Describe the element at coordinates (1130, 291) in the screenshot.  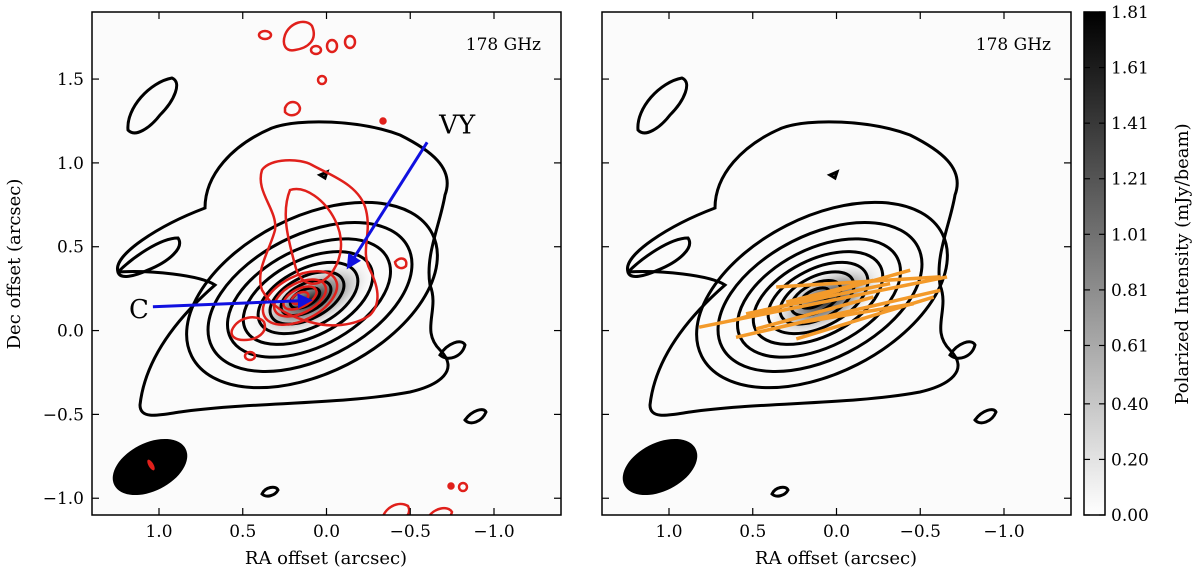
I see `colorbar-tick-label: 0.81` at that location.